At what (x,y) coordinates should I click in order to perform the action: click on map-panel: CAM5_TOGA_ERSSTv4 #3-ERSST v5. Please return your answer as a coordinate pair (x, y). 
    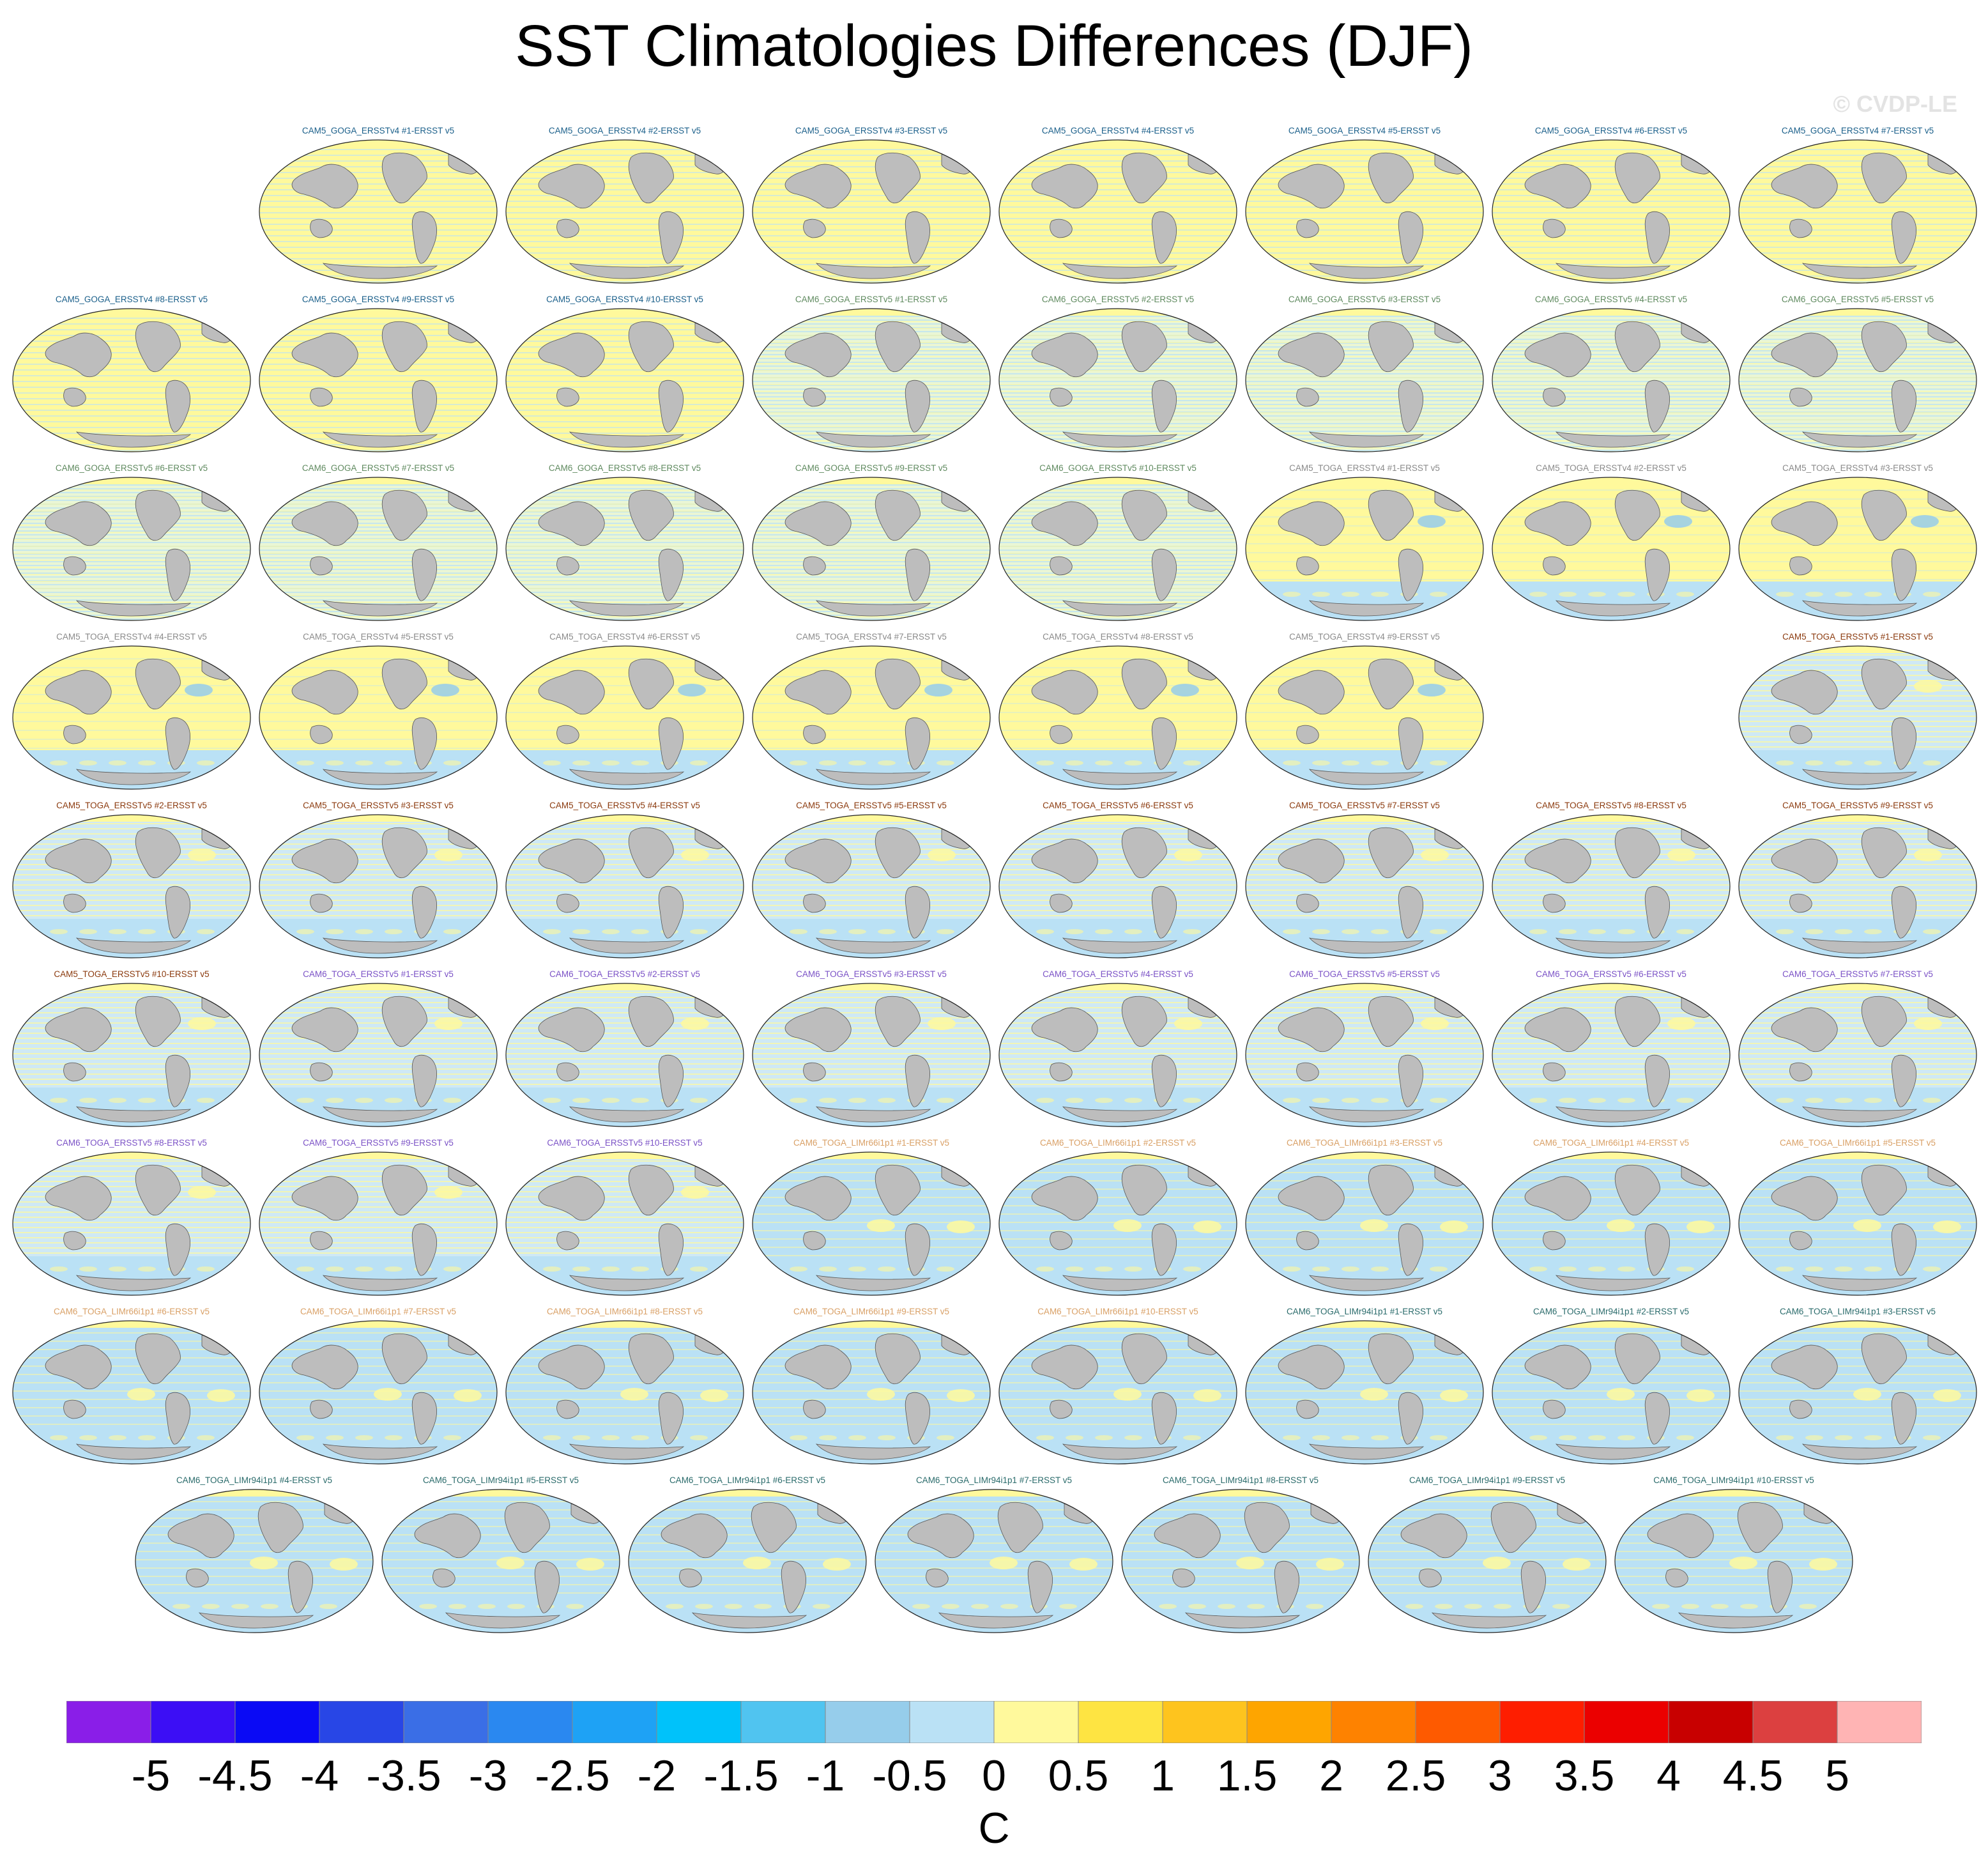
    Looking at the image, I should click on (1858, 542).